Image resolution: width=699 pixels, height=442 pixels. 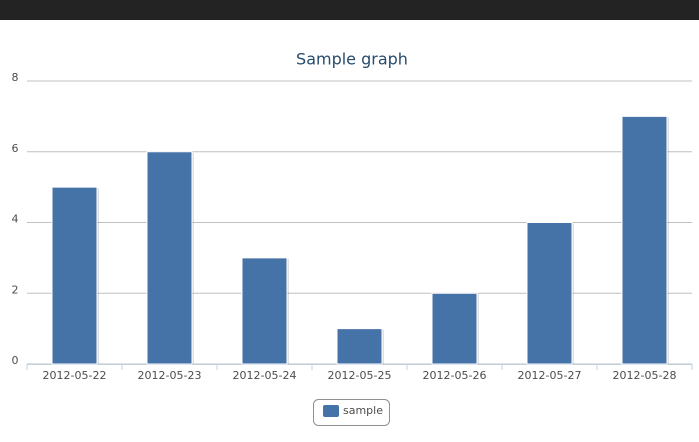 What do you see at coordinates (455, 375) in the screenshot?
I see `x-tick-label: 2012-05-26` at bounding box center [455, 375].